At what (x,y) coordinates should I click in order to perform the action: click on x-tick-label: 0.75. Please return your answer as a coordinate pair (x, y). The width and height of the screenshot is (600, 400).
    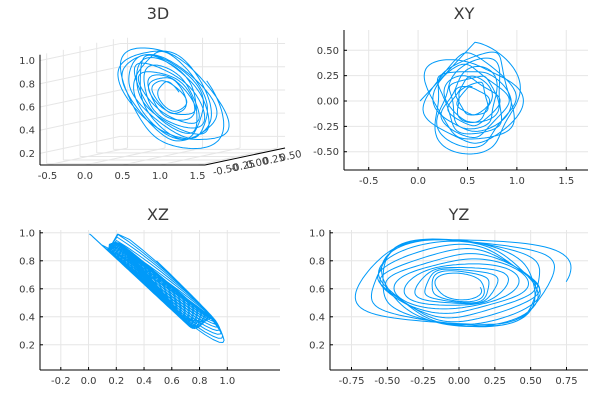
    Looking at the image, I should click on (566, 381).